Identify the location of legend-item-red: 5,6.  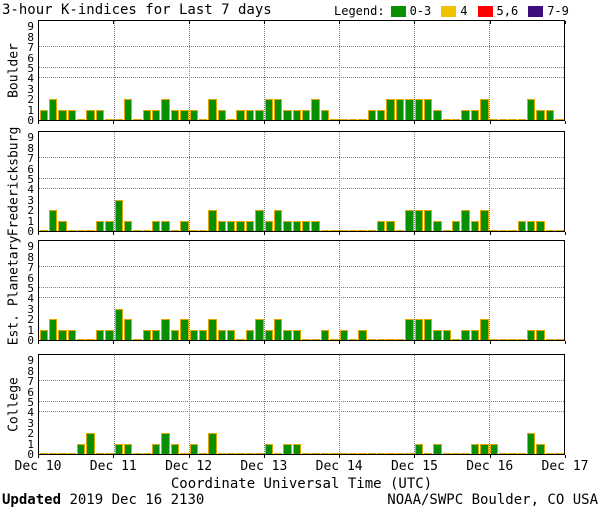
(497, 11).